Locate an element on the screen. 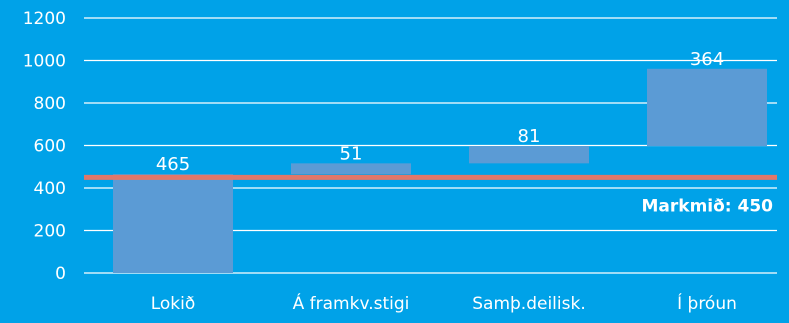  data-label: 465 is located at coordinates (173, 164).